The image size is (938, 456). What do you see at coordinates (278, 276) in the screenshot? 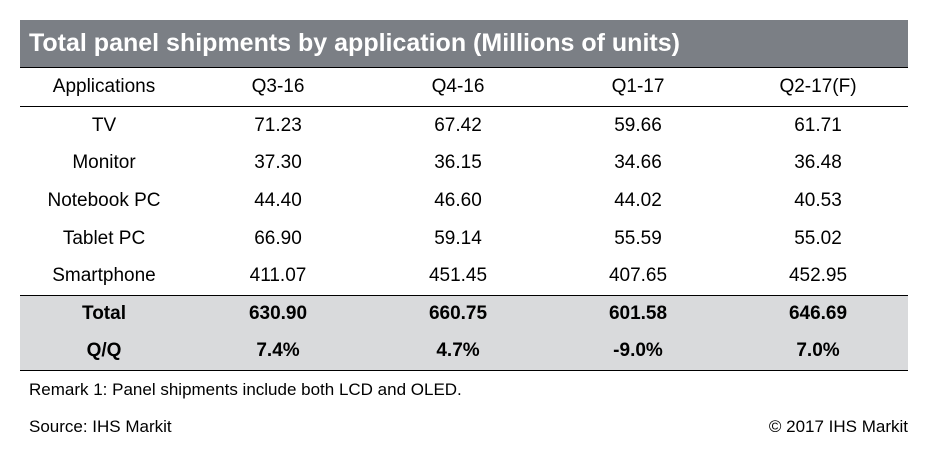
I see `table-cell: 411.07` at bounding box center [278, 276].